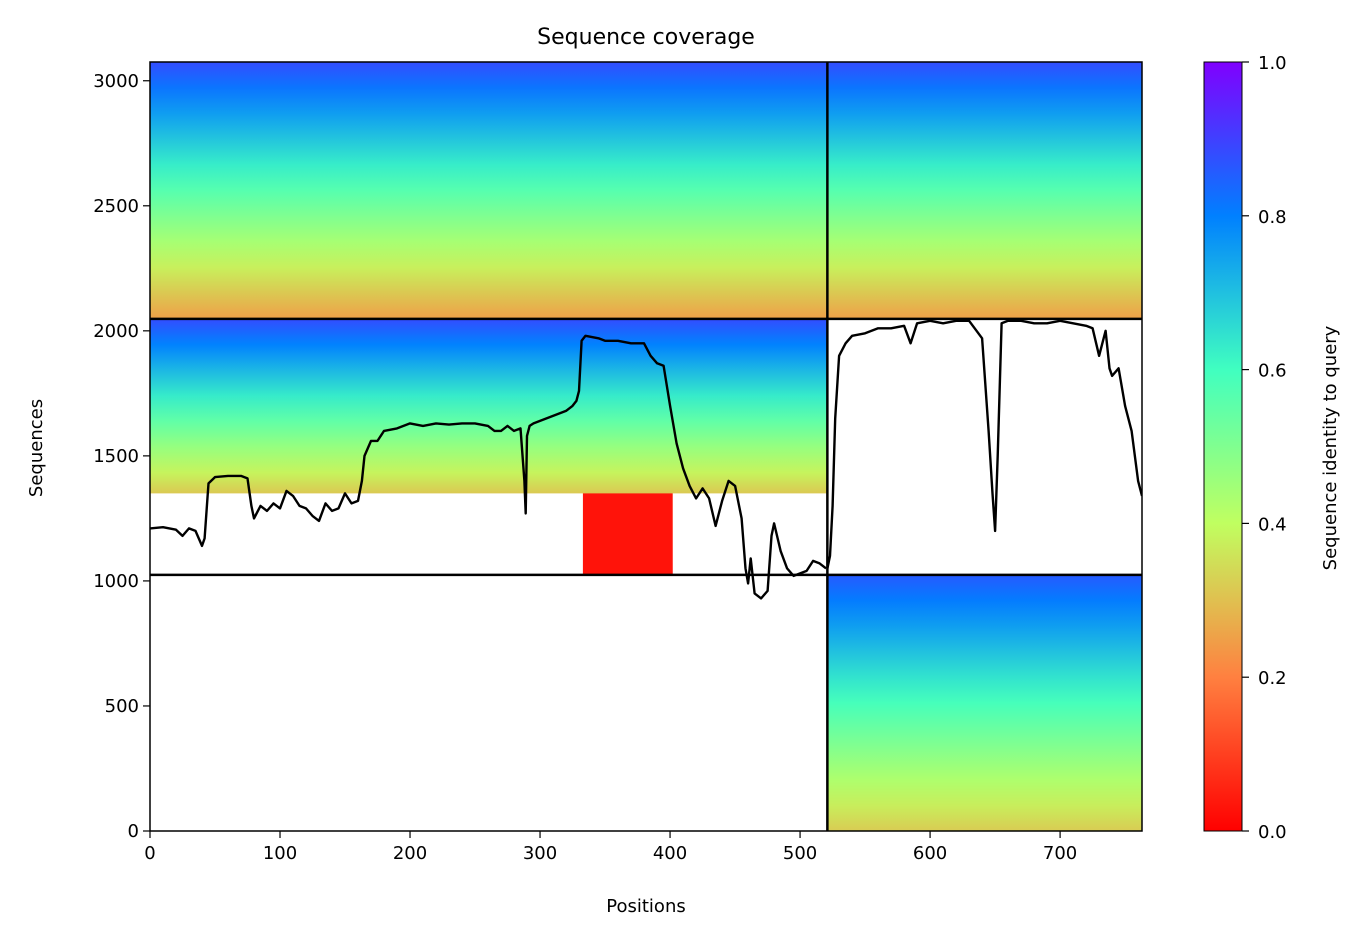 The image size is (1364, 939). I want to click on coverage-block-chain2-paired, so click(984, 190).